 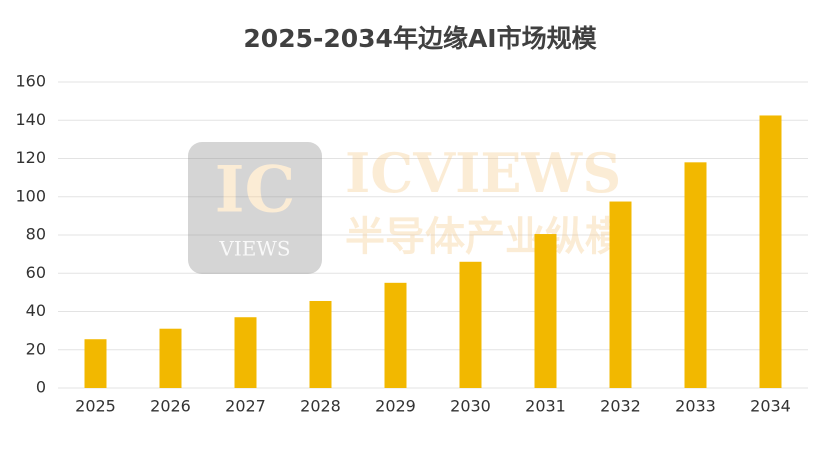 I want to click on x-tick-label: 2031, so click(x=545, y=406).